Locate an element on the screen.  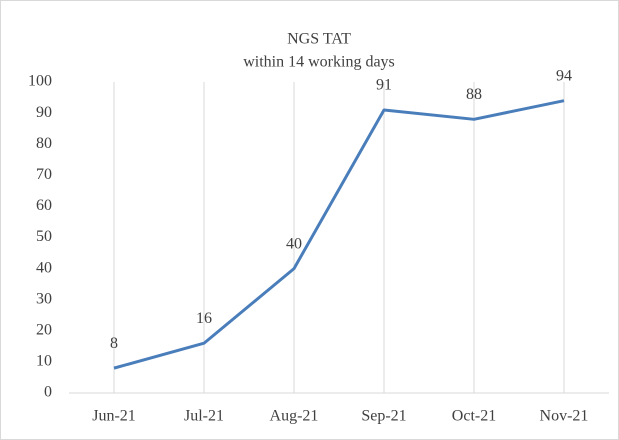
y-tick-label: 60 is located at coordinates (44, 205).